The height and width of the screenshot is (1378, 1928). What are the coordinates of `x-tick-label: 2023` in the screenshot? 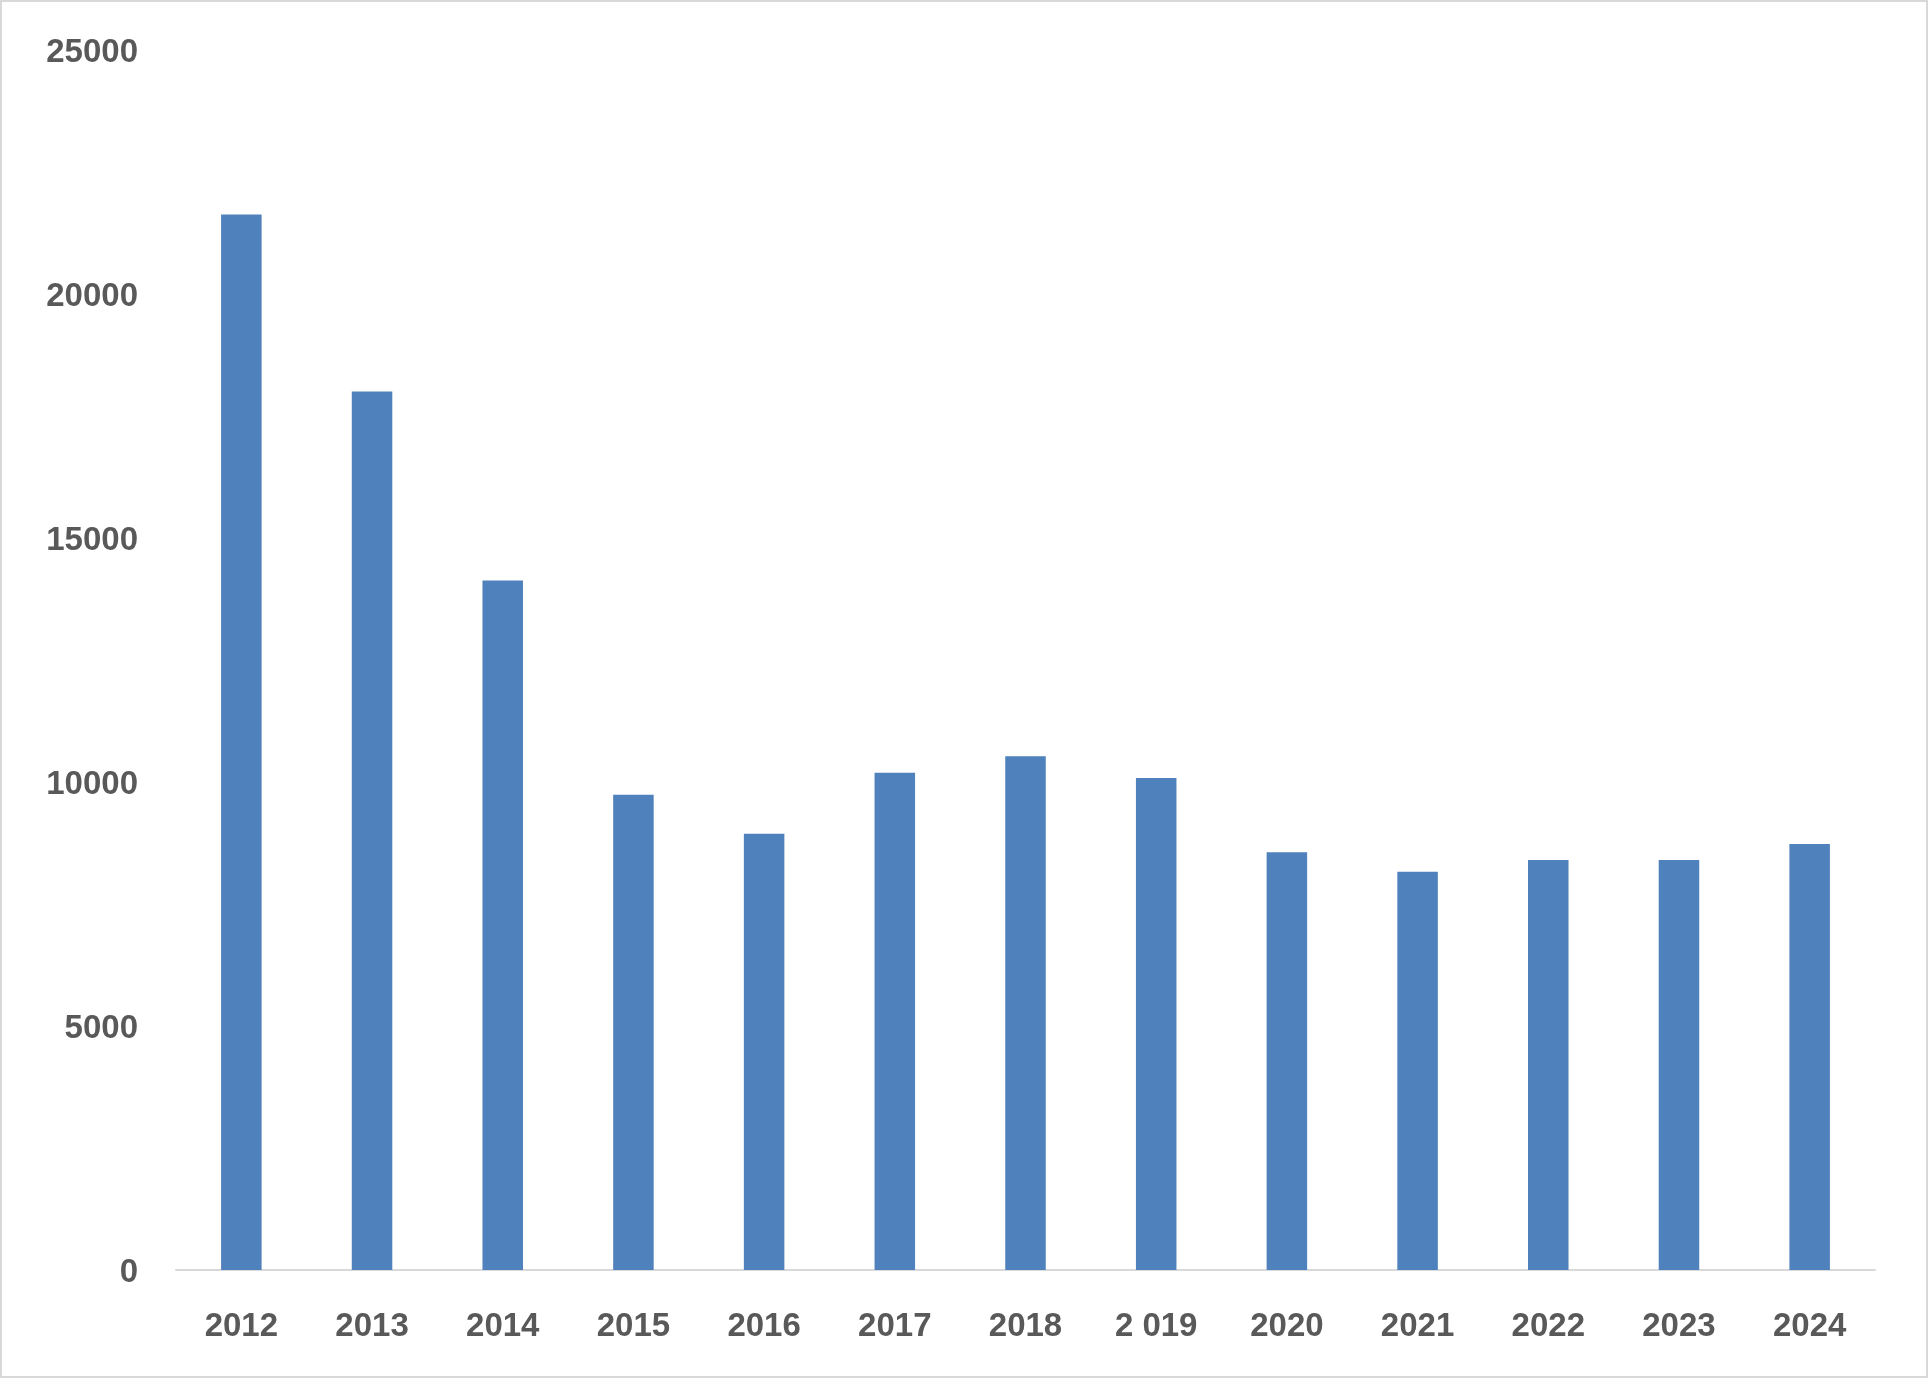 It's located at (1679, 1324).